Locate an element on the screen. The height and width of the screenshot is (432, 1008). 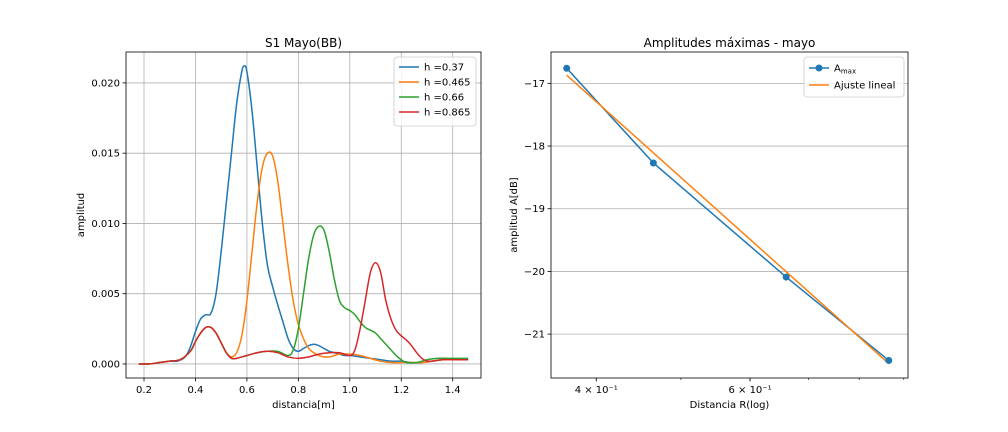
chart-left-x-label: distancia[m] is located at coordinates (303, 405).